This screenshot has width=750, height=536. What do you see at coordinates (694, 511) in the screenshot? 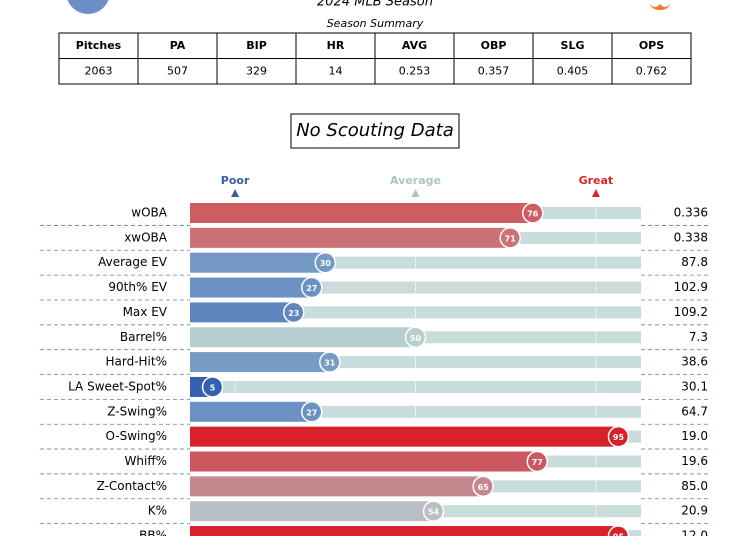
I see `stat-value: 20.9` at bounding box center [694, 511].